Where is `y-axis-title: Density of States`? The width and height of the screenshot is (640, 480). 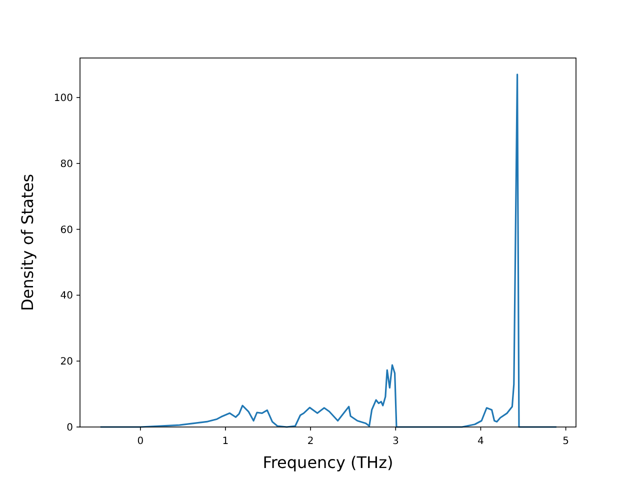 y-axis-title: Density of States is located at coordinates (27, 243).